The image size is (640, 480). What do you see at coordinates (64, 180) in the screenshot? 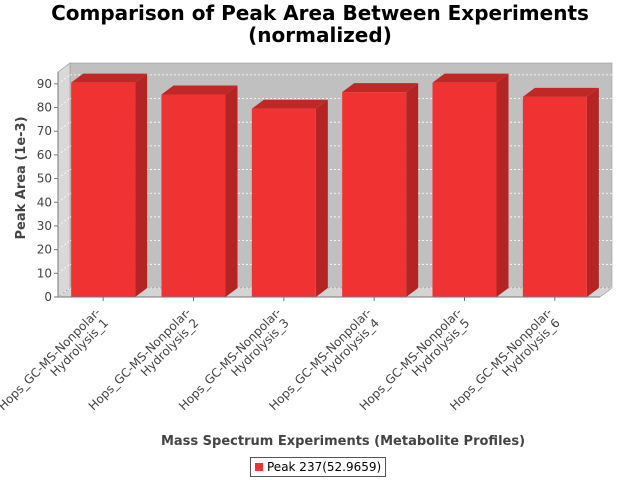
I see `plot-left-wall` at bounding box center [64, 180].